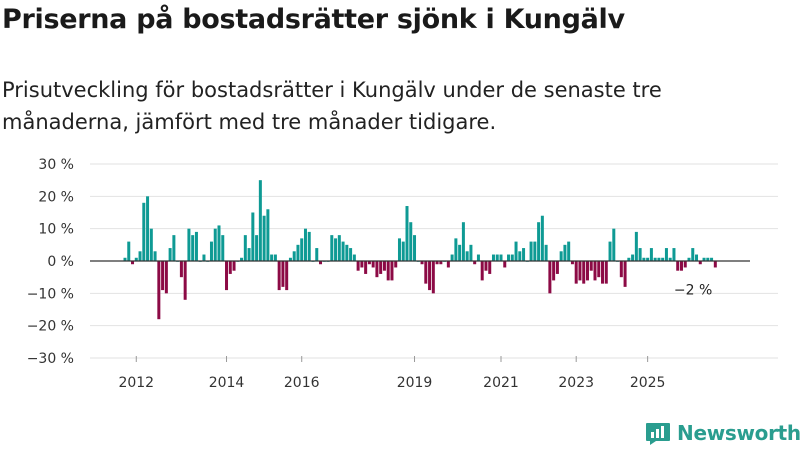  Describe the element at coordinates (722, 433) in the screenshot. I see `brand: Newsworthy` at that location.